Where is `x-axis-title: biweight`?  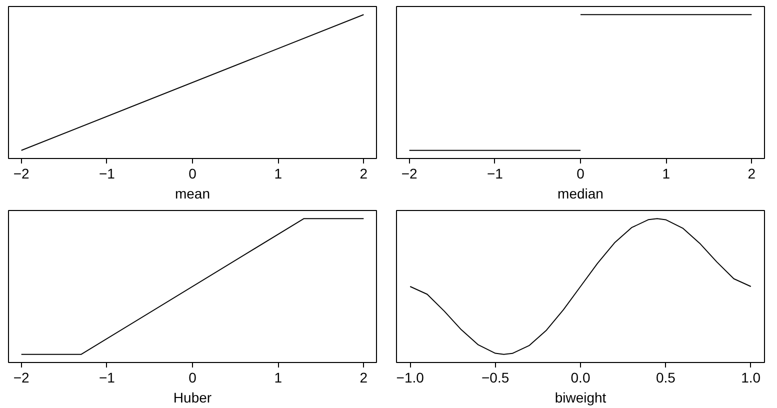 x-axis-title: biweight is located at coordinates (580, 398).